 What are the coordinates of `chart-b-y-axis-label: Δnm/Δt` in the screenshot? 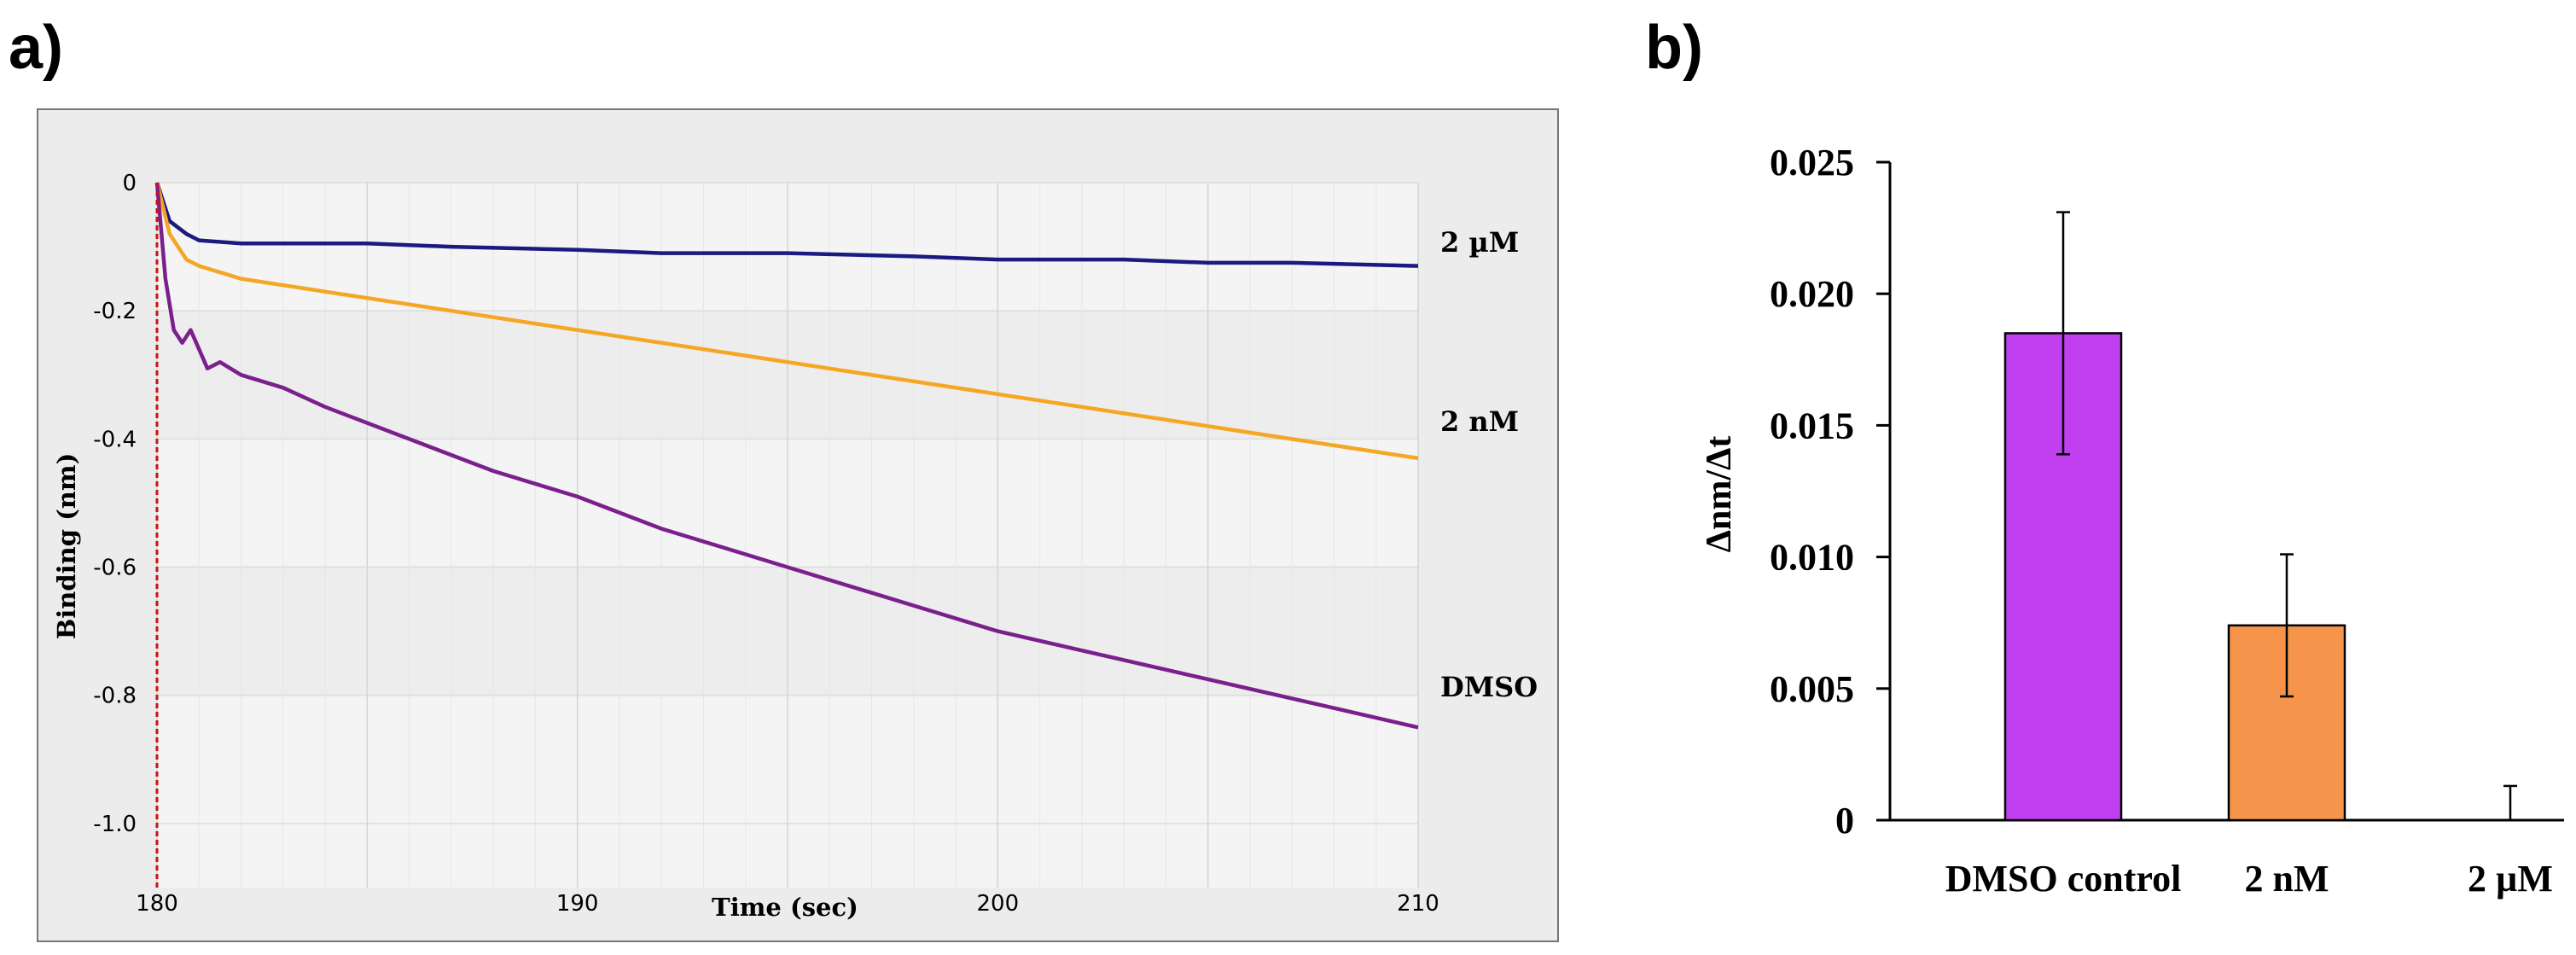 It's located at (1720, 495).